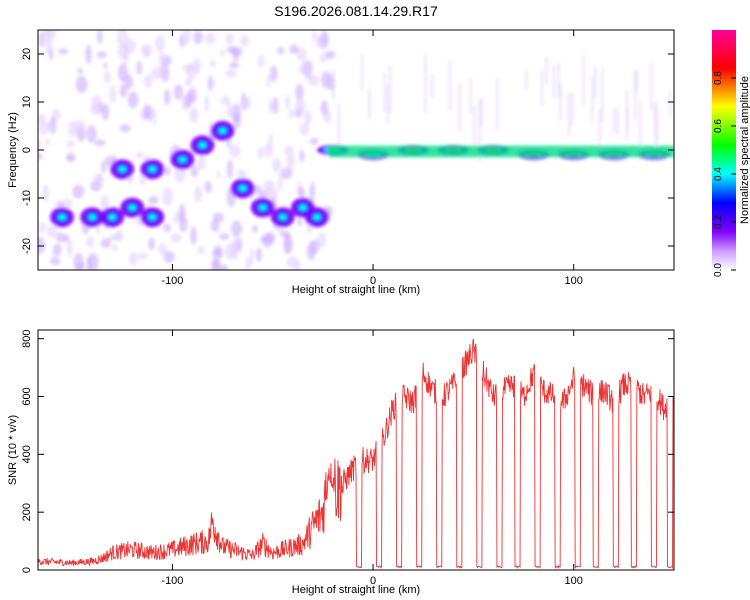 This screenshot has width=750, height=600. Describe the element at coordinates (27, 570) in the screenshot. I see `snr-y-tick-label-0: 0` at that location.